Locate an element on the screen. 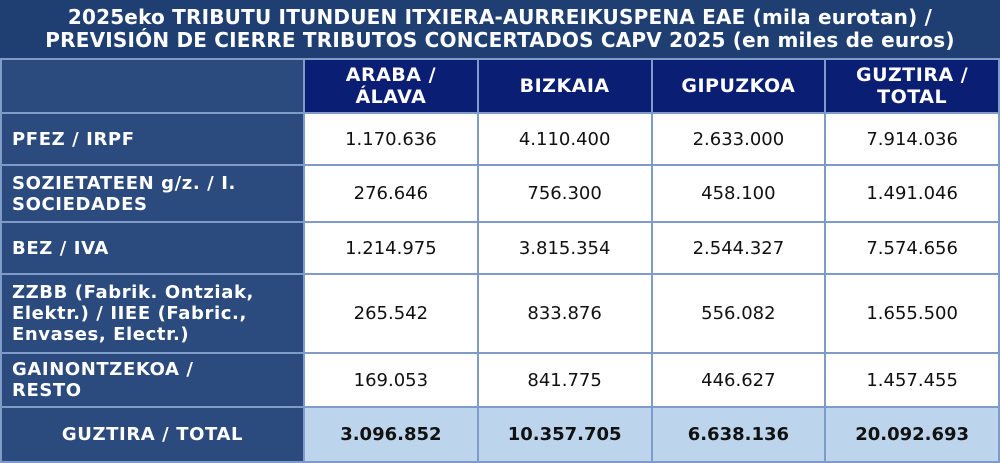 The height and width of the screenshot is (463, 1000). cell-total: 7.574.656 is located at coordinates (912, 248).